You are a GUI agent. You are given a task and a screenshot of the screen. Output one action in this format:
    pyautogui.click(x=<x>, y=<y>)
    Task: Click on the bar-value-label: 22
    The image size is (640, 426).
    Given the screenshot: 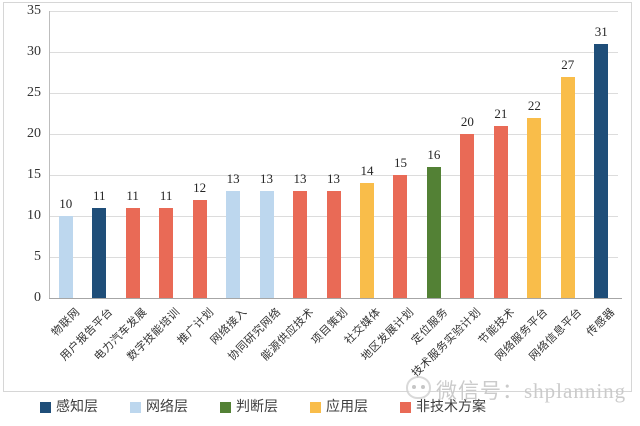 What is the action you would take?
    pyautogui.click(x=534, y=105)
    